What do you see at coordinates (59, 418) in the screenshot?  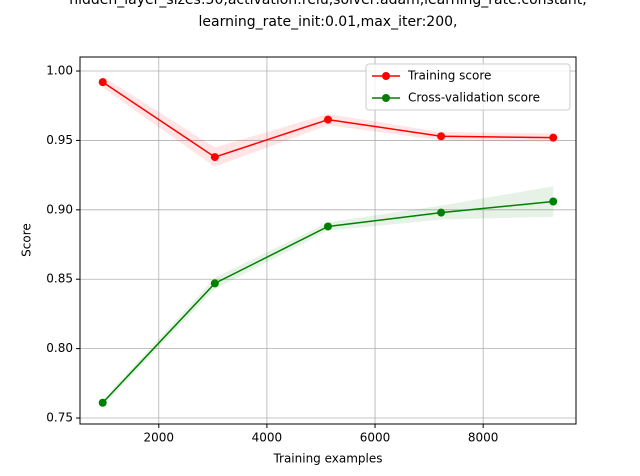 I see `y-tick-label: 0.75` at bounding box center [59, 418].